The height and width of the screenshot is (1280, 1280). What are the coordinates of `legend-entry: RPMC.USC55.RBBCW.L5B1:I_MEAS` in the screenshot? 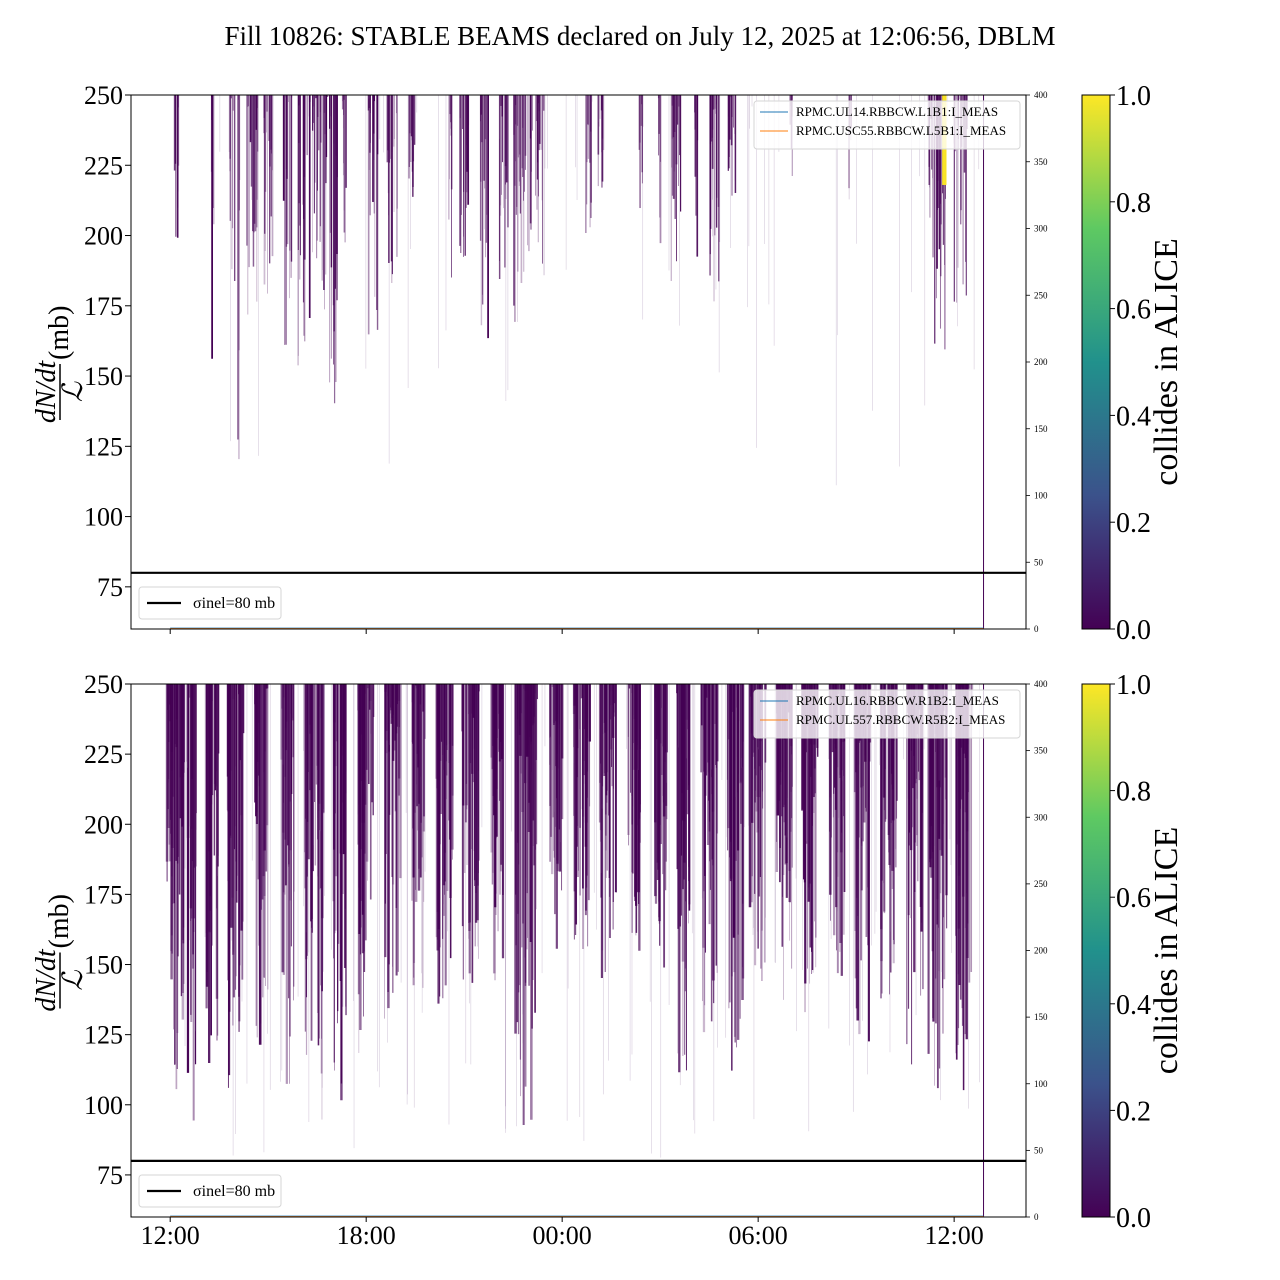 It's located at (901, 130).